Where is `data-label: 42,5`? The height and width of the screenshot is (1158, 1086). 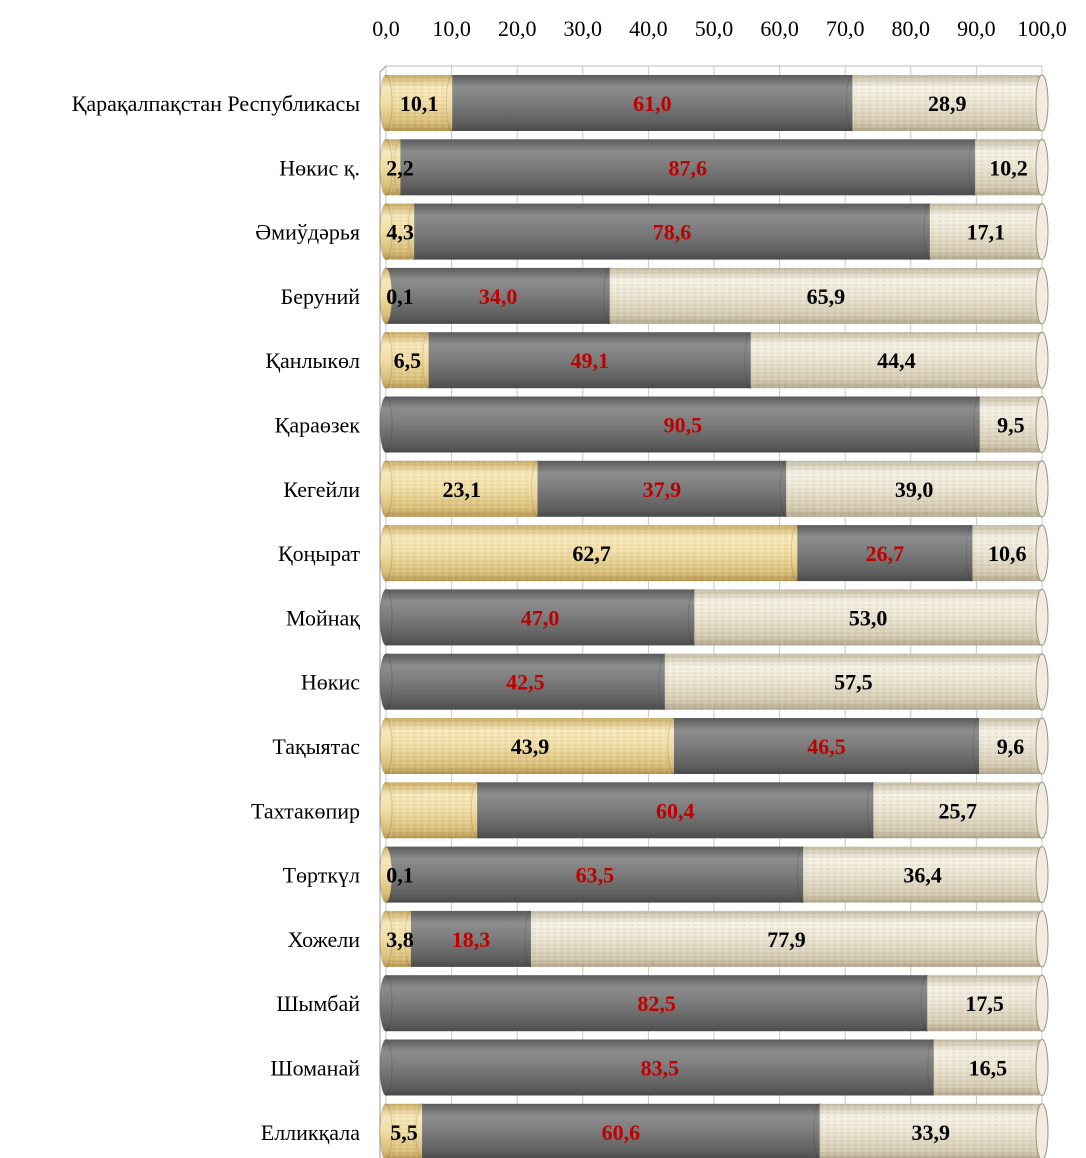
data-label: 42,5 is located at coordinates (525, 682).